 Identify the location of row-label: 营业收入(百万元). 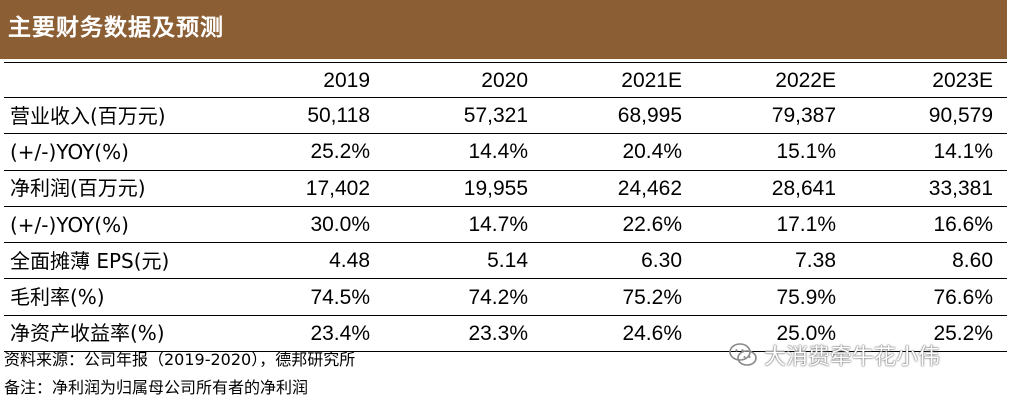
(88, 115).